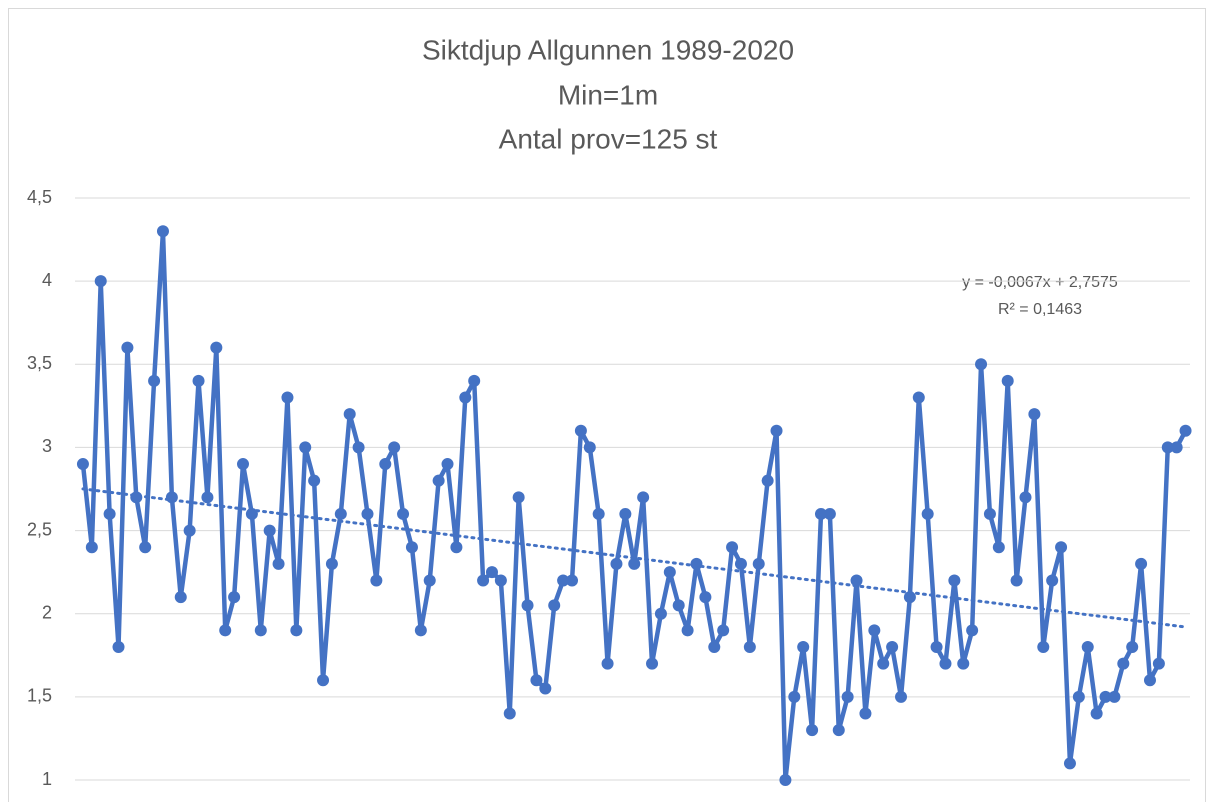 Image resolution: width=1214 pixels, height=802 pixels. Describe the element at coordinates (39, 197) in the screenshot. I see `y-tick-label: 4,5` at that location.